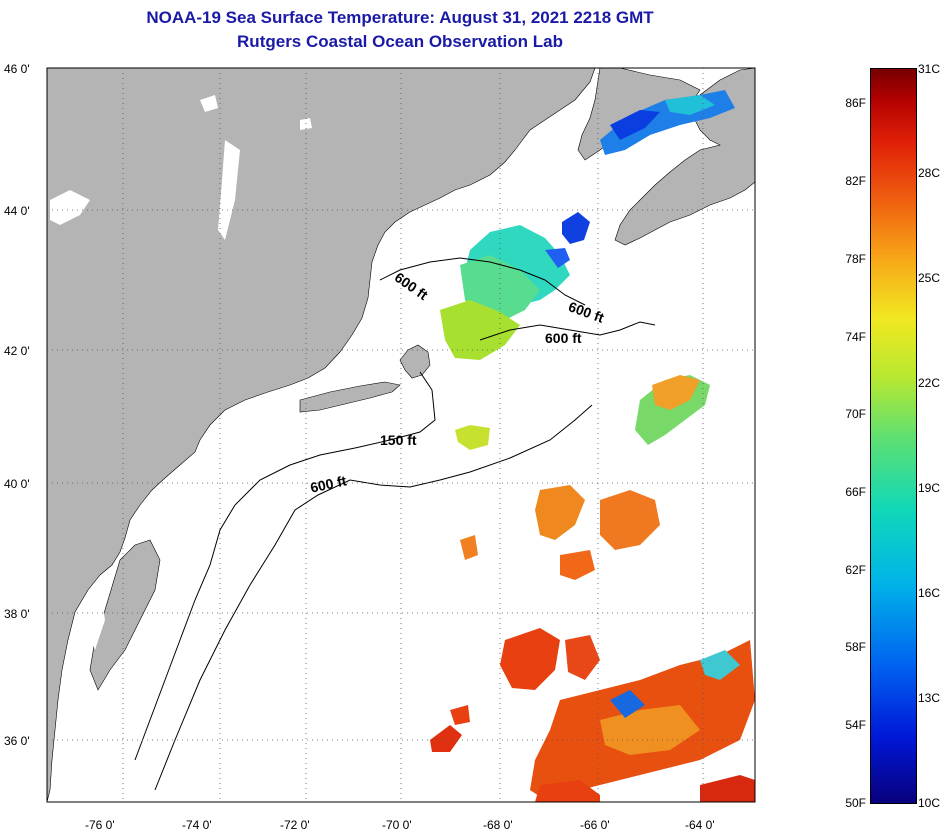 This screenshot has height=832, width=952. I want to click on lon-label: -68 0', so click(498, 825).